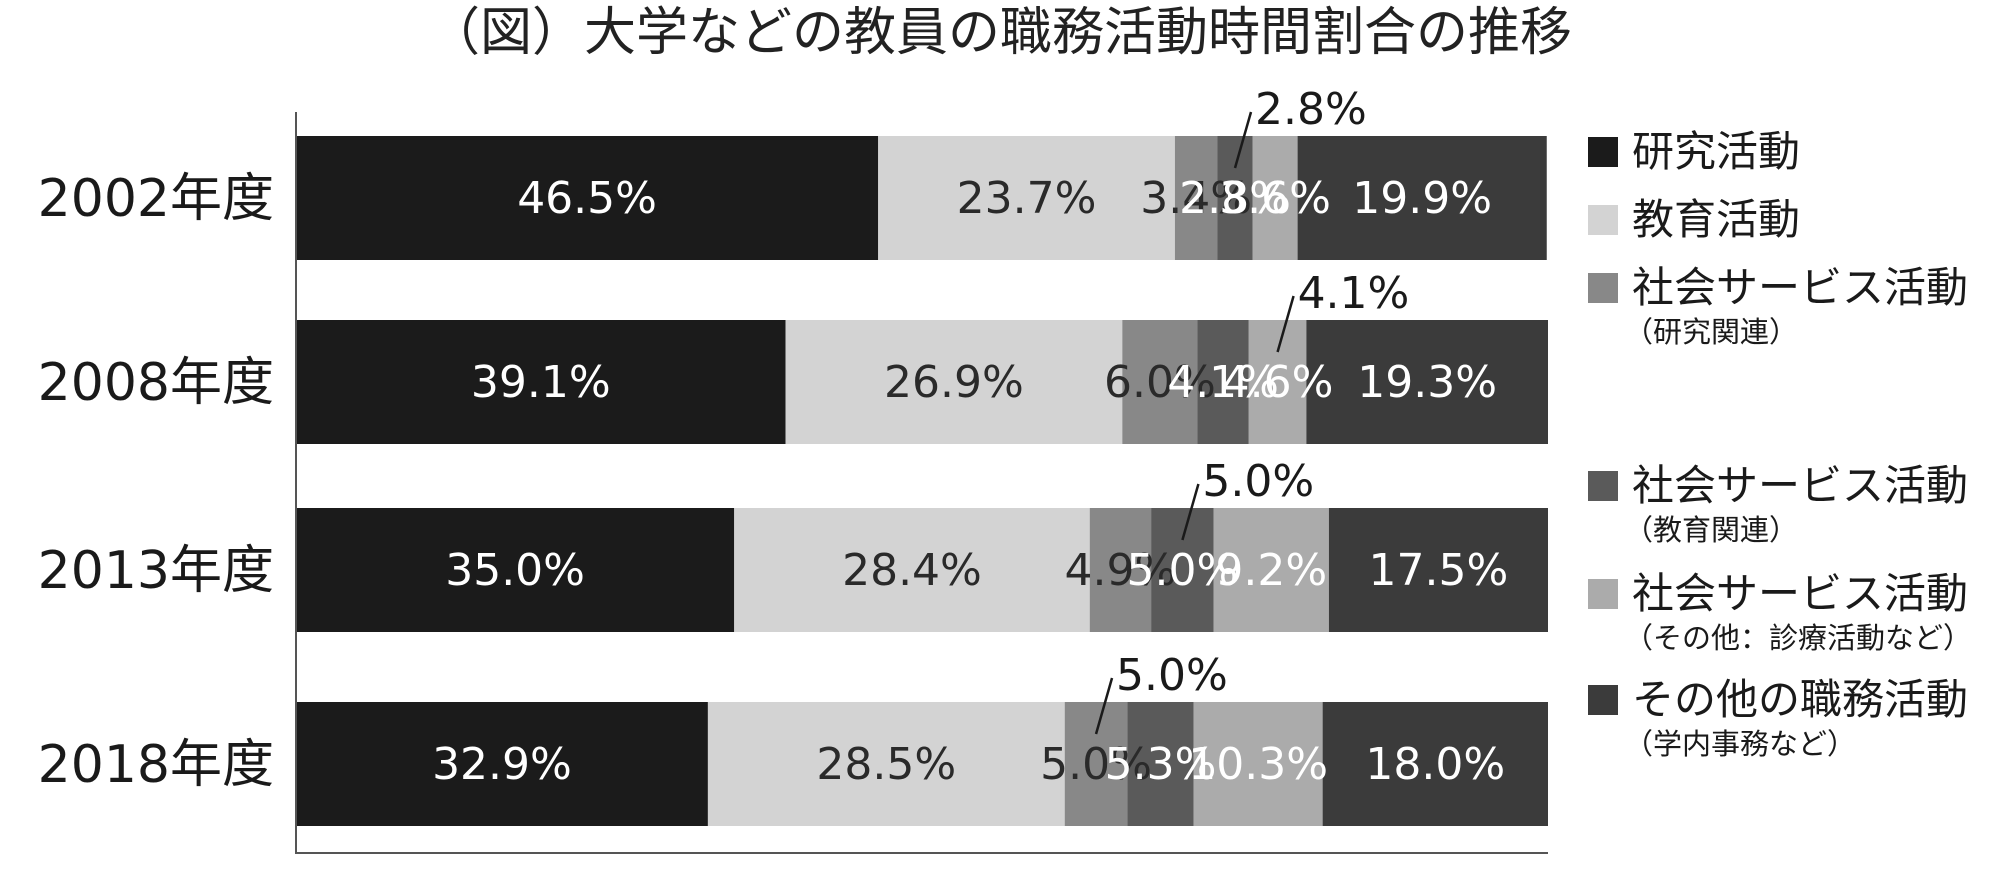 Image resolution: width=2000 pixels, height=878 pixels. Describe the element at coordinates (1354, 293) in the screenshot. I see `callout-label: 4.1%` at that location.